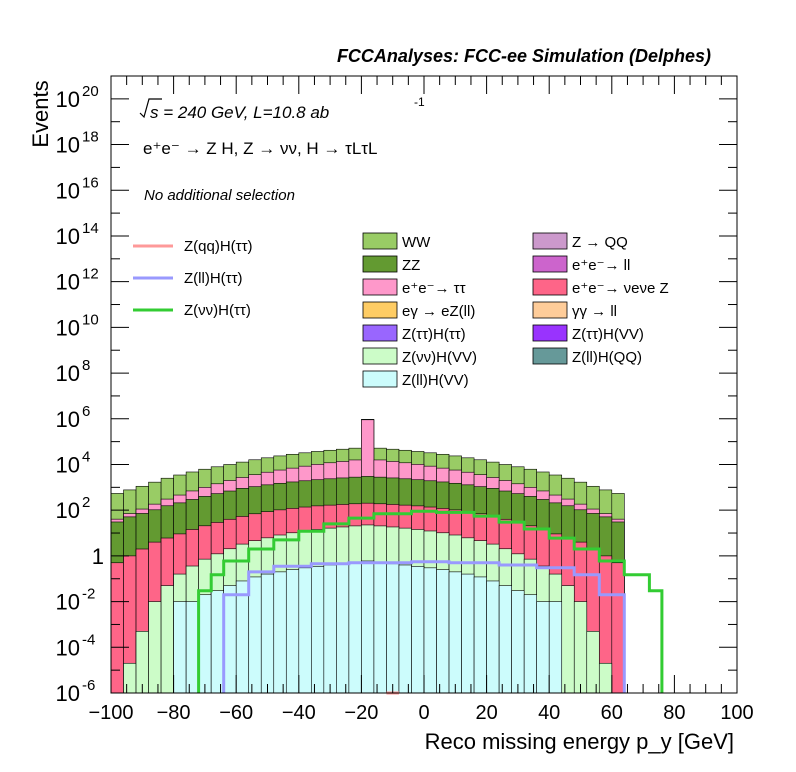 The width and height of the screenshot is (796, 772). Describe the element at coordinates (380, 628) in the screenshot. I see `bar-z-ll-h-vv--21` at that location.